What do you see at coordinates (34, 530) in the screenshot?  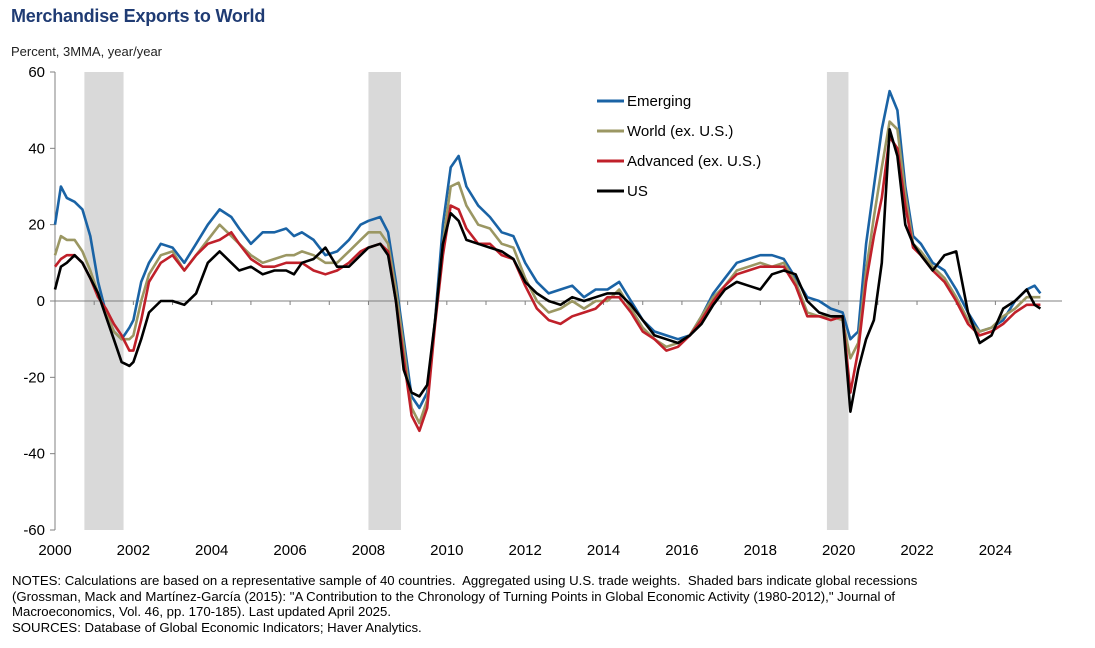 I see `y-tick-label: -60` at bounding box center [34, 530].